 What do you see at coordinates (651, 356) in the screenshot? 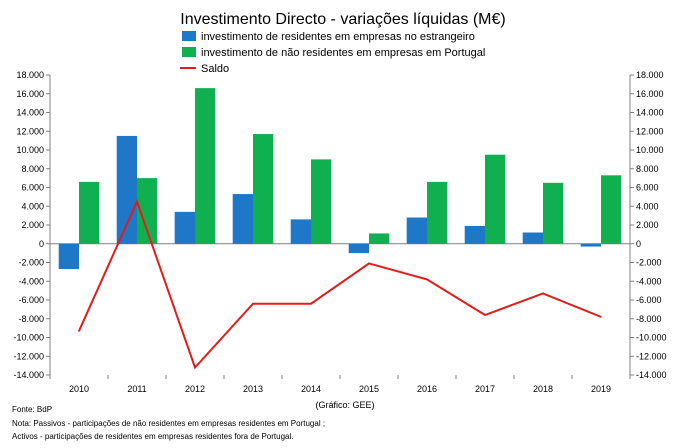
I see `y-tick-label-right: -12.000` at bounding box center [651, 356].